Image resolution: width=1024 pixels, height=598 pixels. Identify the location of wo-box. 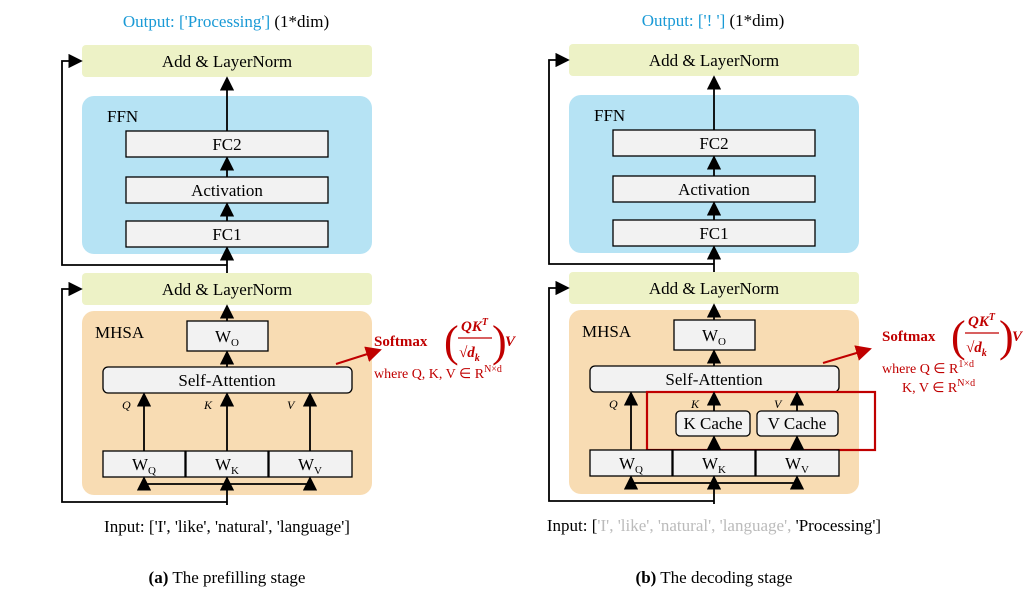
(227, 336).